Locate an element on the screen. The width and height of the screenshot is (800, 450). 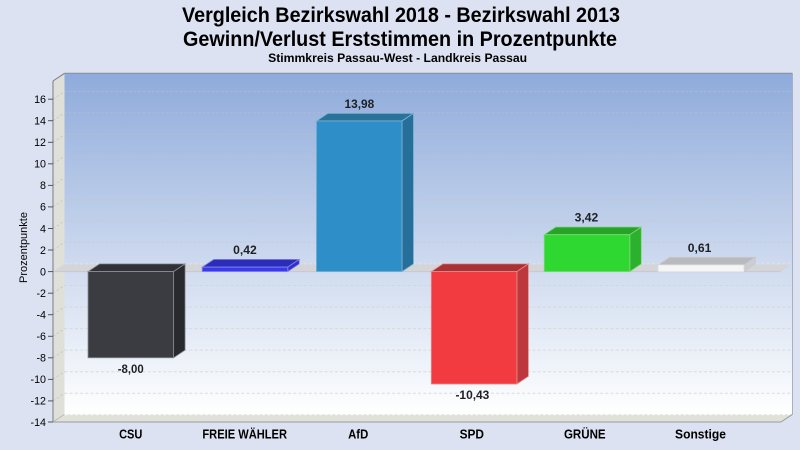
svg-text: 4 is located at coordinates (43, 229).